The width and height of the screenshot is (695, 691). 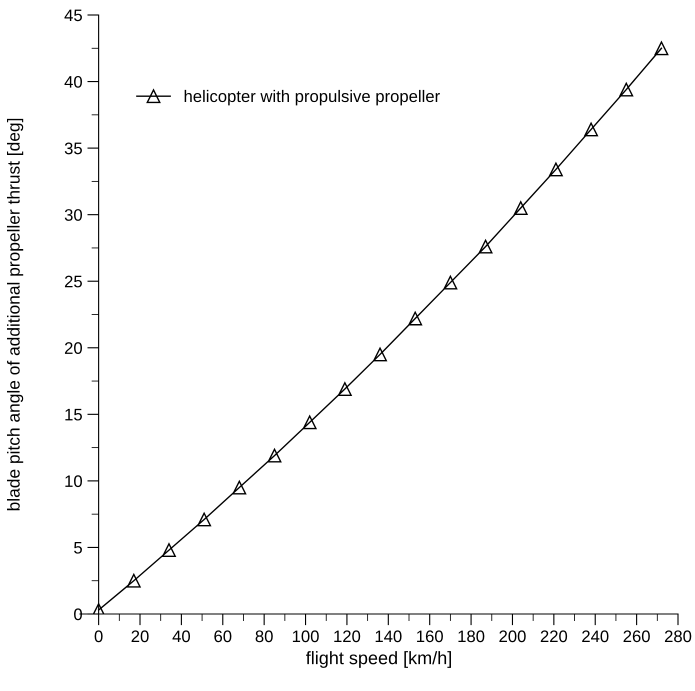 What do you see at coordinates (389, 636) in the screenshot?
I see `x-tick-label: 140` at bounding box center [389, 636].